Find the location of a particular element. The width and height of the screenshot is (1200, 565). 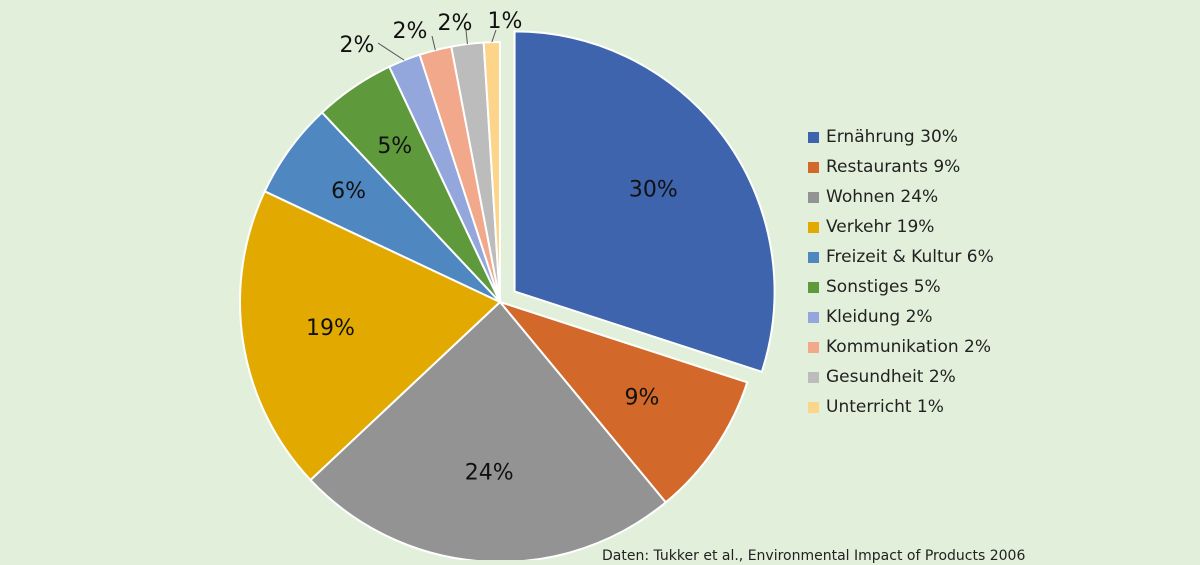

data-label-freizeit-and-kultur: 6% is located at coordinates (348, 191).